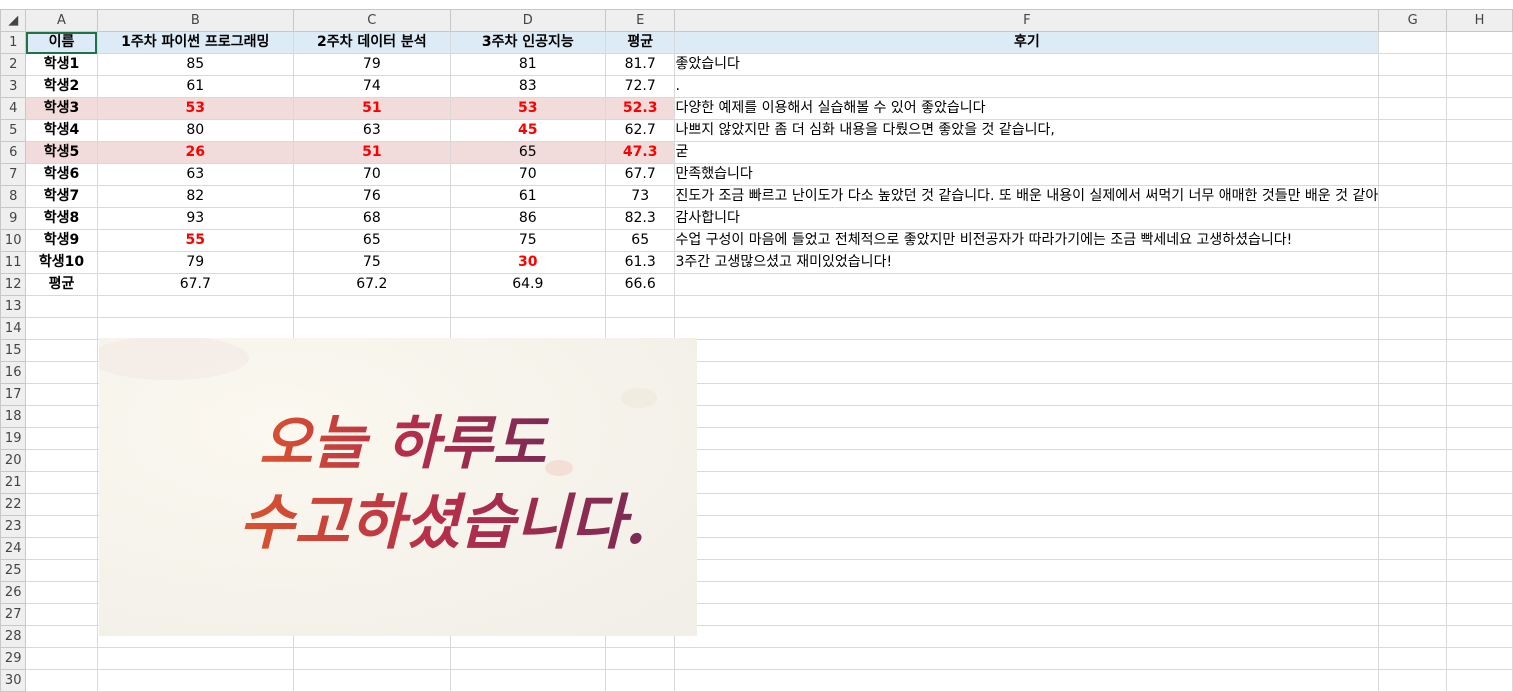  I want to click on cell-score-w1: 82, so click(195, 196).